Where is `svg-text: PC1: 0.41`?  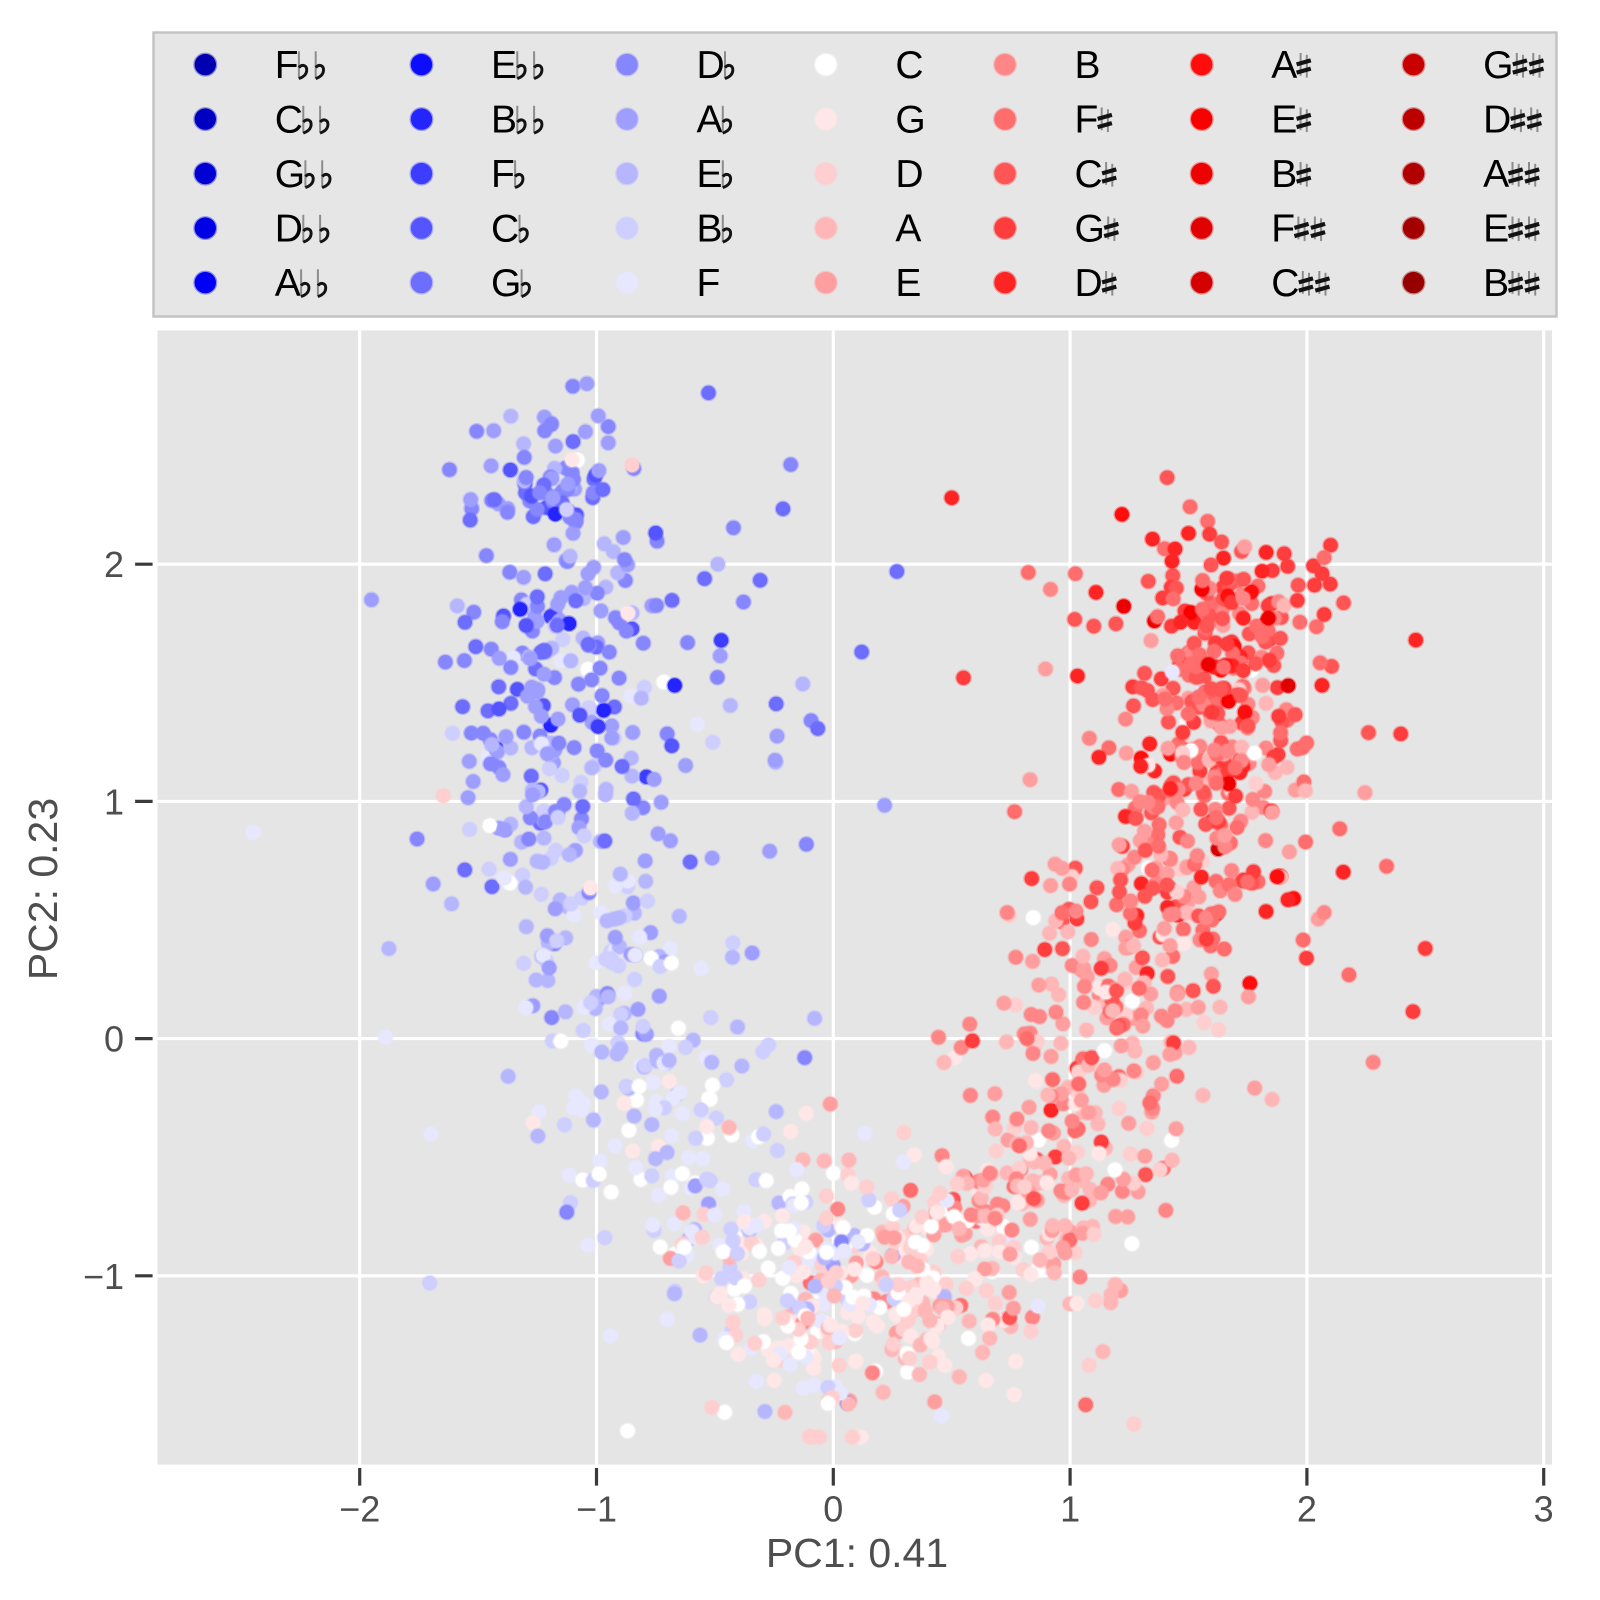 svg-text: PC1: 0.41 is located at coordinates (857, 1553).